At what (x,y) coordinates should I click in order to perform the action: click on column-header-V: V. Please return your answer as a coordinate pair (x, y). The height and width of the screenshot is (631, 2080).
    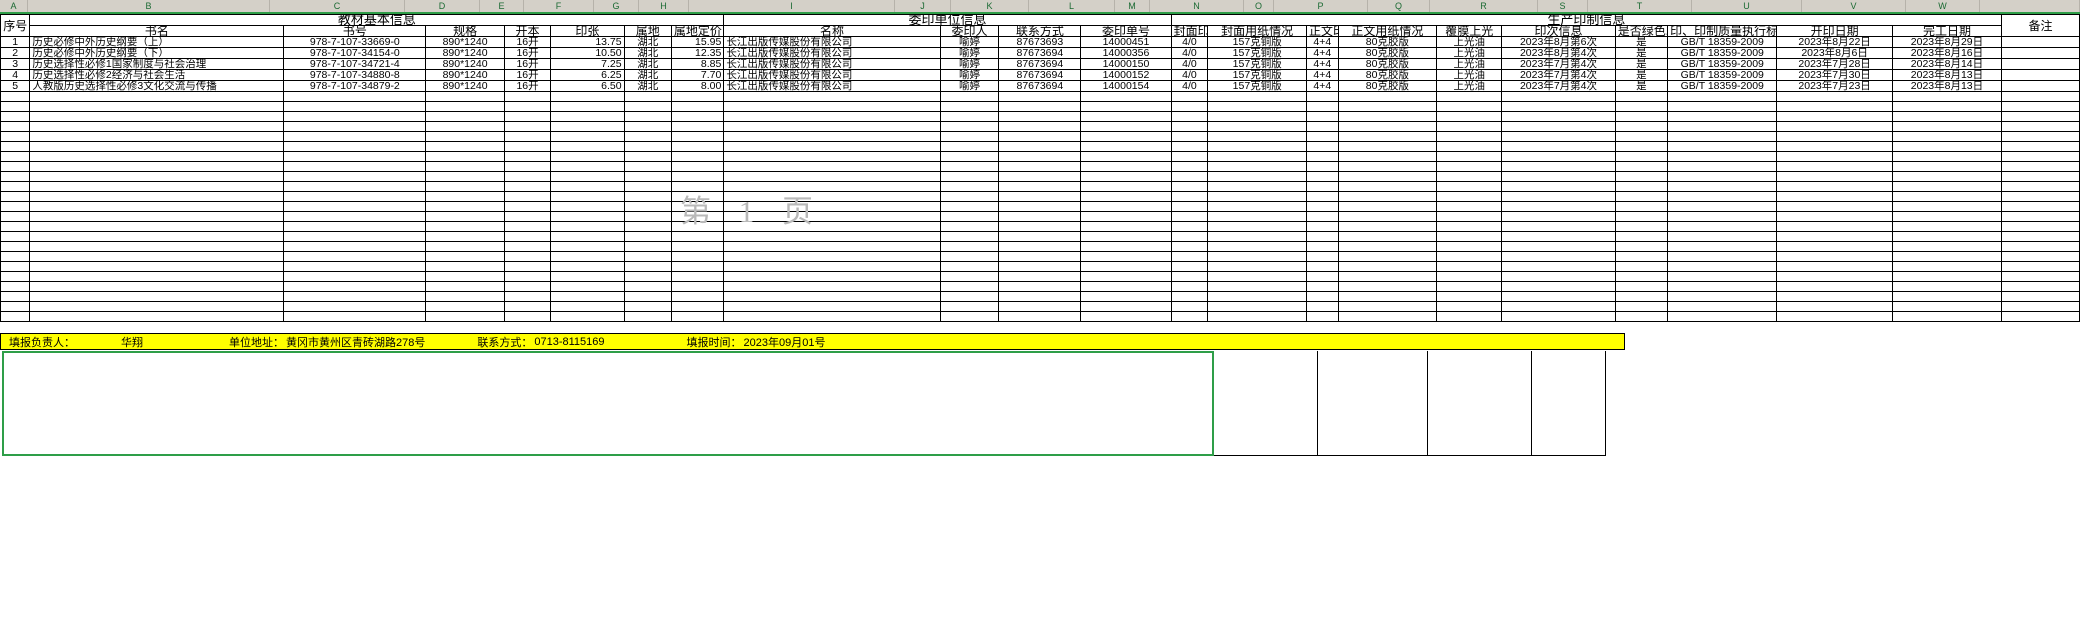
    Looking at the image, I should click on (1854, 6).